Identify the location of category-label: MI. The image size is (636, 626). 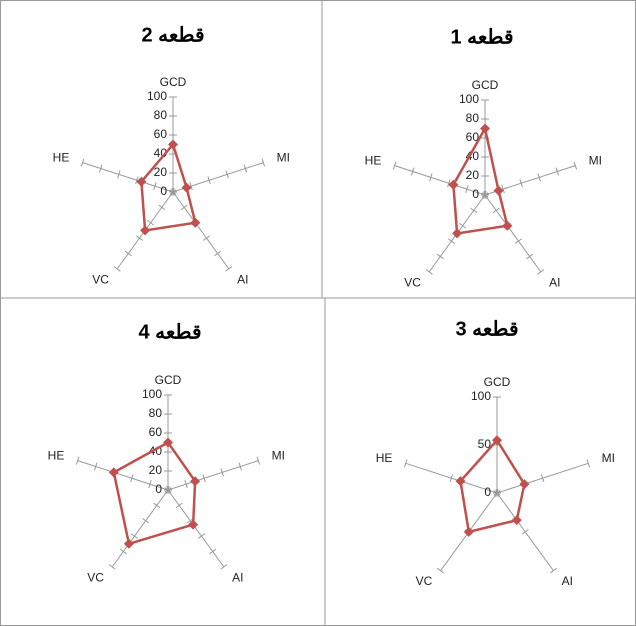
(278, 455).